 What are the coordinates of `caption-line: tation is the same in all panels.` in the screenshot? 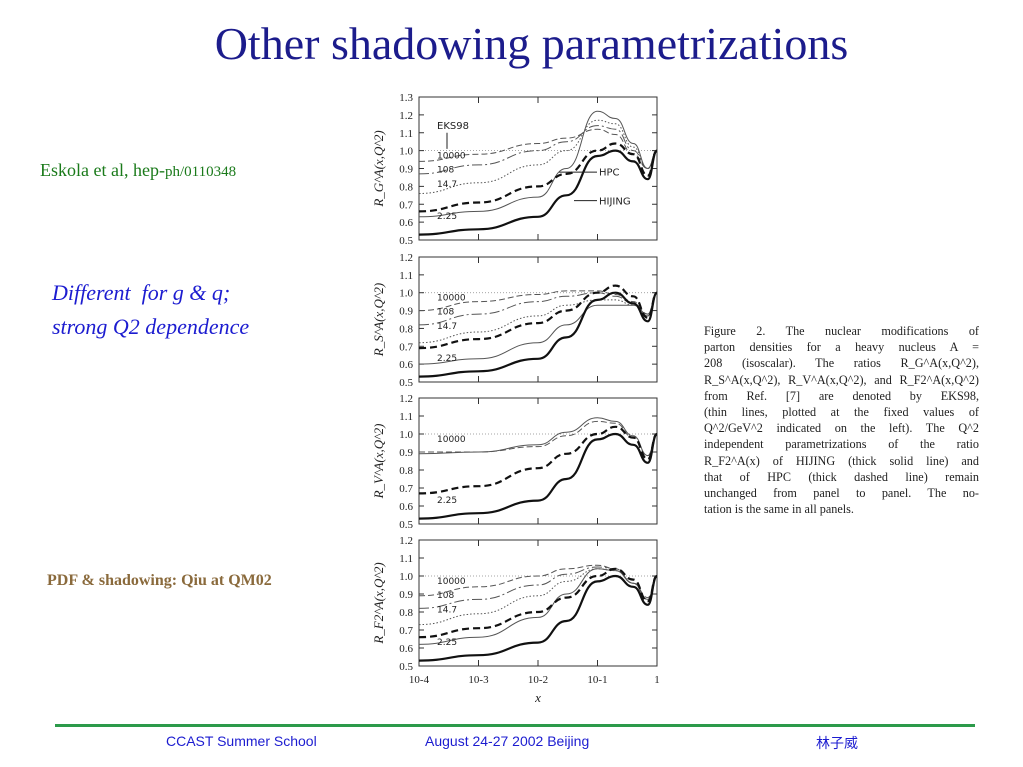 It's located at (779, 509).